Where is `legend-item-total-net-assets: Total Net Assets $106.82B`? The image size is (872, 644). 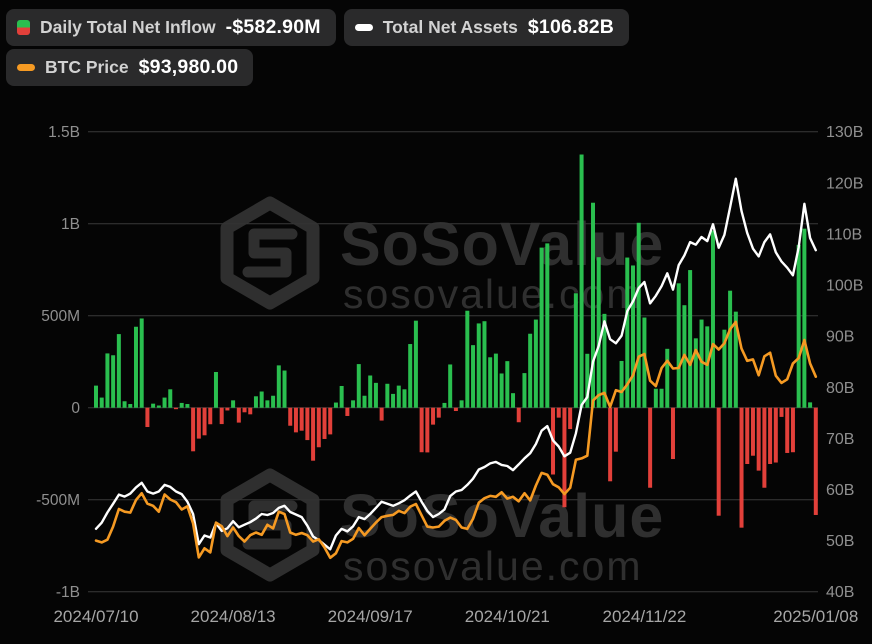 legend-item-total-net-assets: Total Net Assets $106.82B is located at coordinates (486, 27).